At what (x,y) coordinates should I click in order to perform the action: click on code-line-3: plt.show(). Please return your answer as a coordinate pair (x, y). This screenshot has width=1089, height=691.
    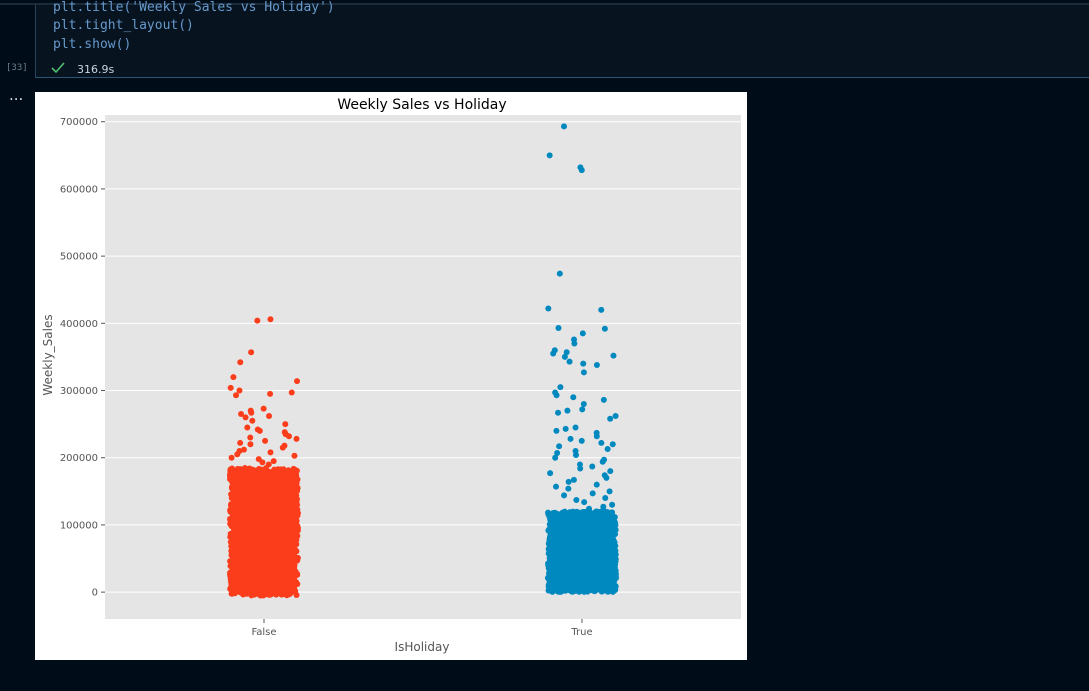
    Looking at the image, I should click on (92, 44).